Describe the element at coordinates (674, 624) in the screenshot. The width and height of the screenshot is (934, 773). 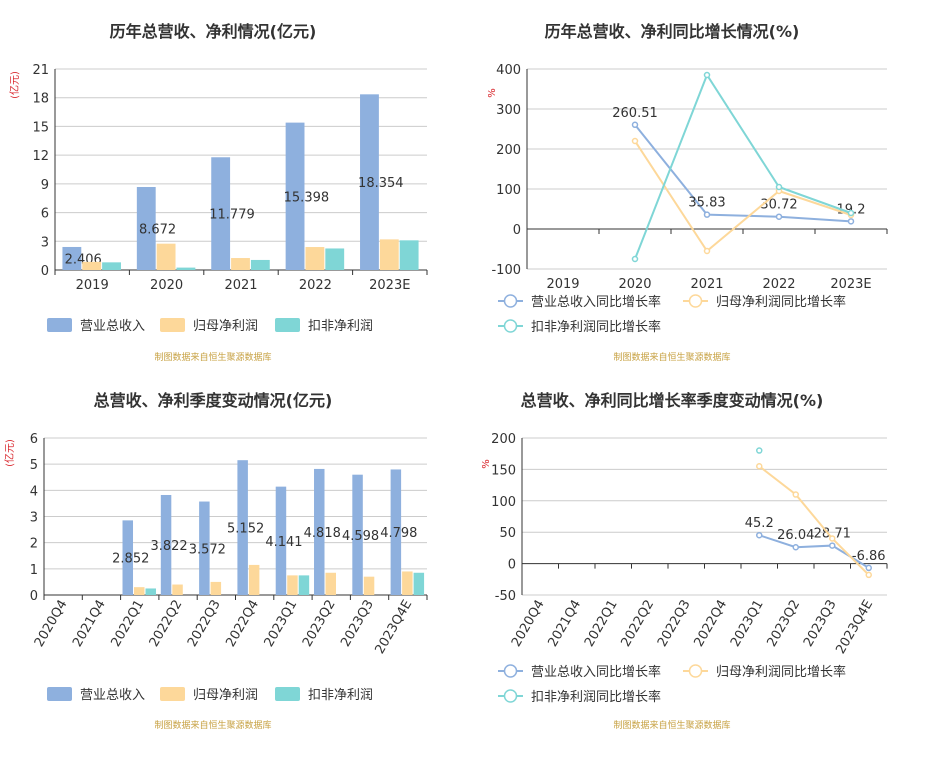
I see `x-tick-label: 2022Q3` at that location.